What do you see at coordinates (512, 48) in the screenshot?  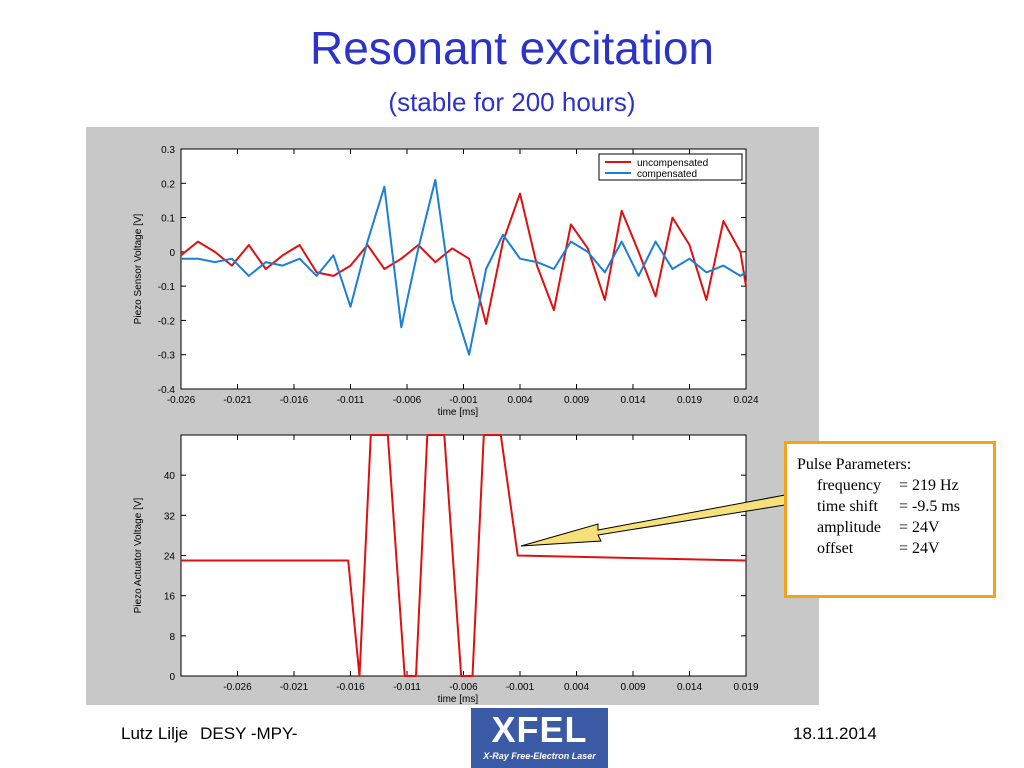 I see `slide-title: Resonant excitation` at bounding box center [512, 48].